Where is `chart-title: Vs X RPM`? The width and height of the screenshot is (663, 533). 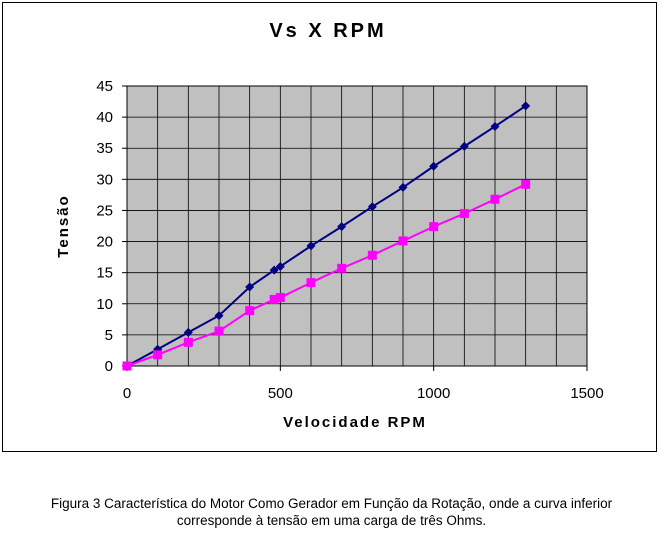 chart-title: Vs X RPM is located at coordinates (327, 31).